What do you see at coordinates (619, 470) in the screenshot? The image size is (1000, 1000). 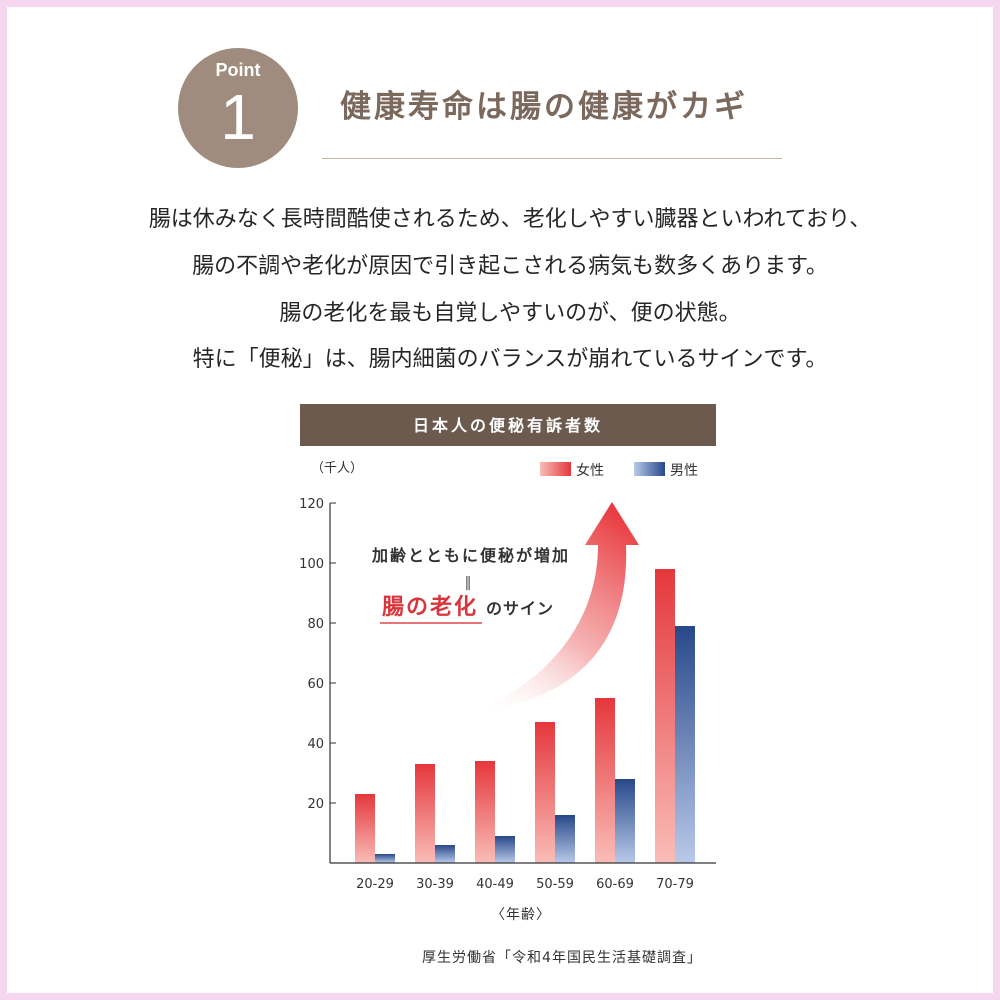 I see `chart-legend: 女性 男性` at bounding box center [619, 470].